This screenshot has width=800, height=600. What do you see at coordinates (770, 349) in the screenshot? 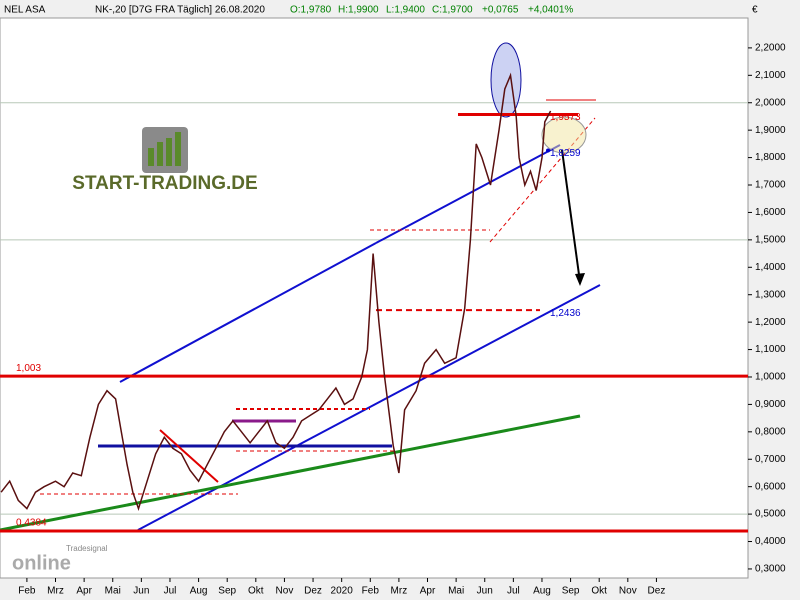
I see `y-tick-label: 1,1000` at bounding box center [770, 349].